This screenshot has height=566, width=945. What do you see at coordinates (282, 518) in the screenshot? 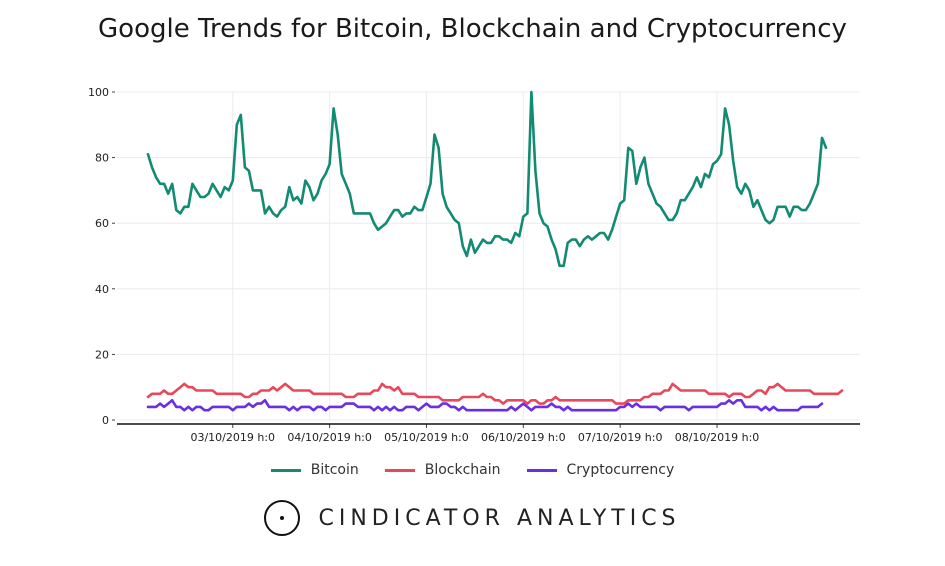
I see `circle-dot-icon` at bounding box center [282, 518].